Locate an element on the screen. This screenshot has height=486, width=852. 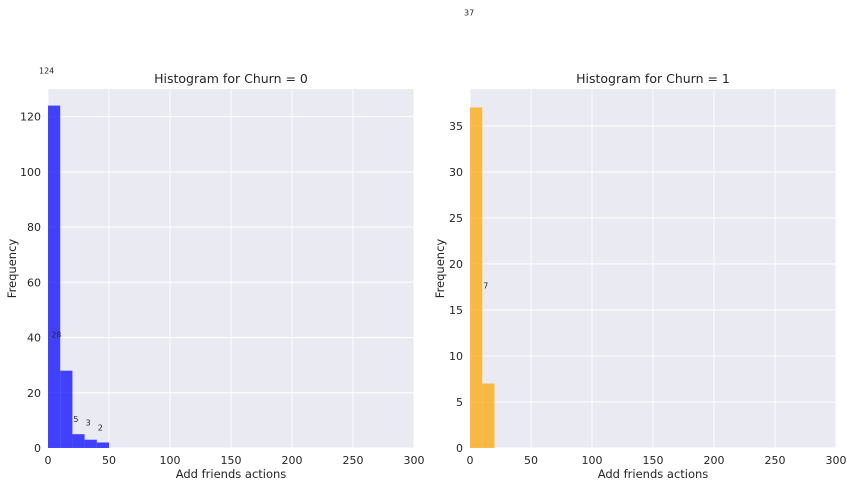
bar-value-label: 7 is located at coordinates (485, 286).